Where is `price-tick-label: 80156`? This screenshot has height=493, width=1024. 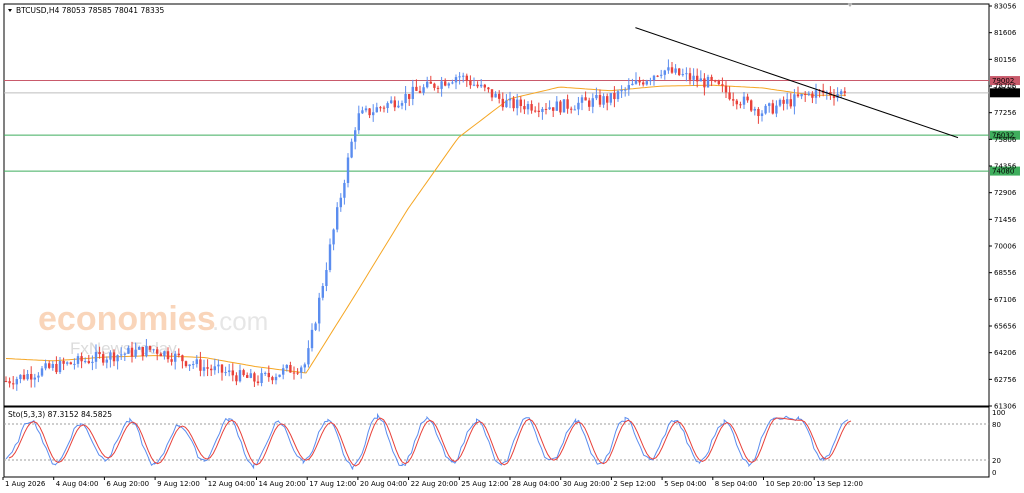 price-tick-label: 80156 is located at coordinates (1005, 60).